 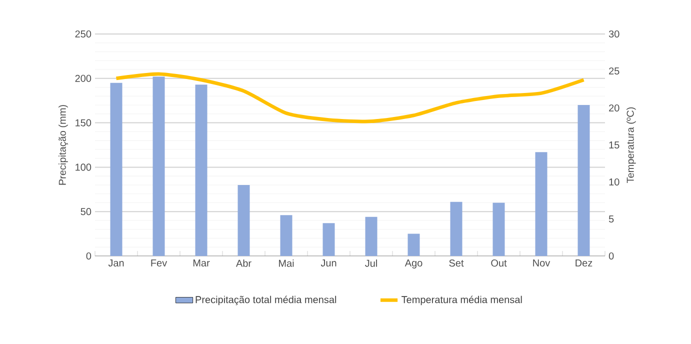 What do you see at coordinates (83, 34) in the screenshot?
I see `y-tick-label: 250` at bounding box center [83, 34].